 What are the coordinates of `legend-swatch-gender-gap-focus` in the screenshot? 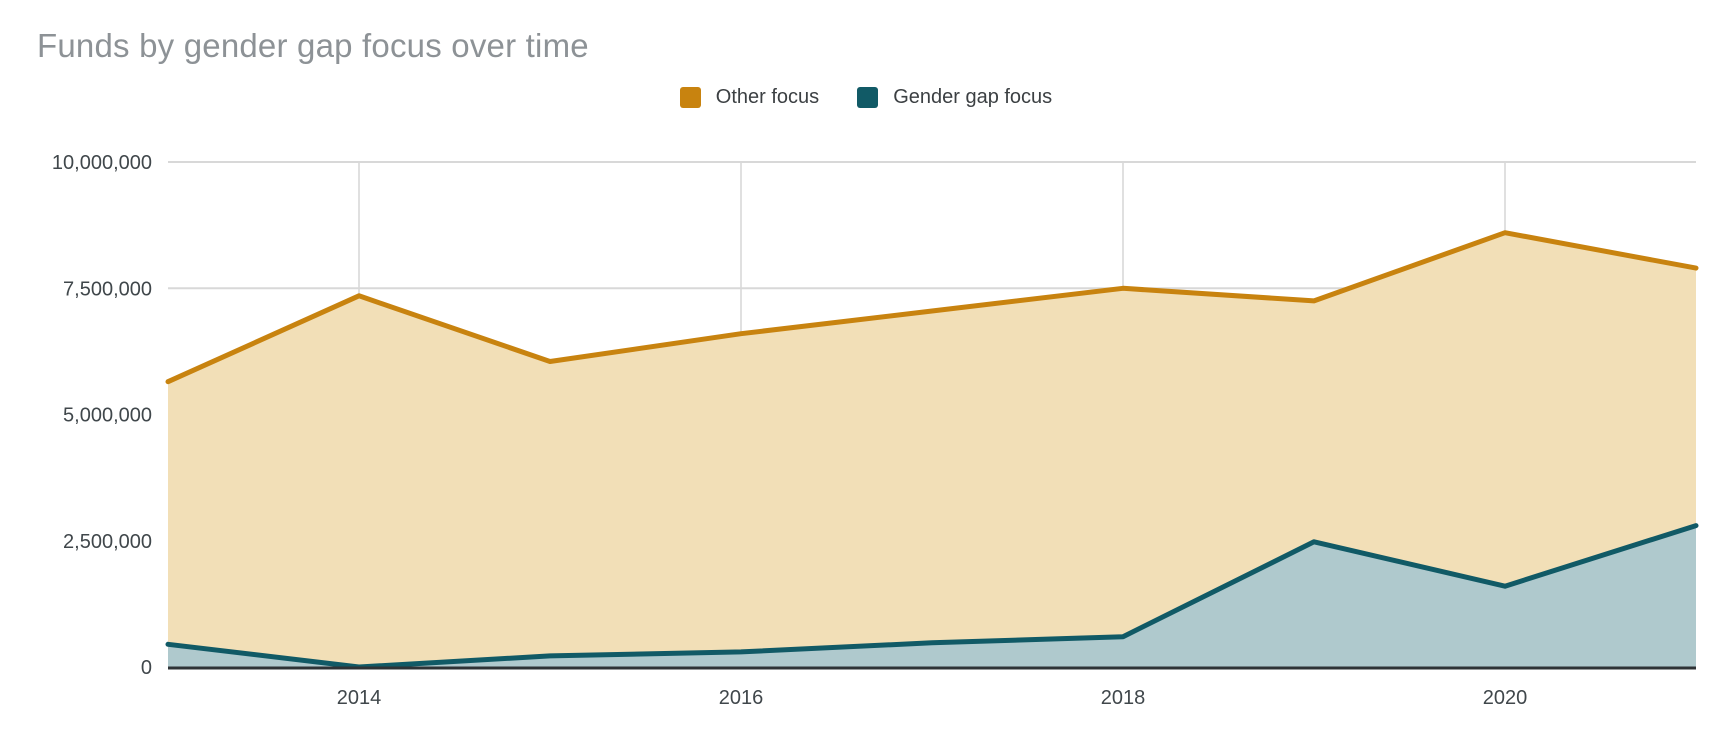 It's located at (868, 97).